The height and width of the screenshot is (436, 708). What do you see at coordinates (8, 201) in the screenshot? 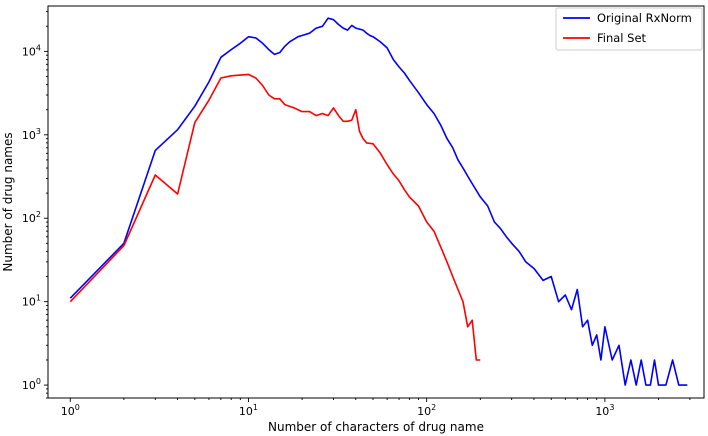
I see `y-axis-label: Number of drug names` at bounding box center [8, 201].